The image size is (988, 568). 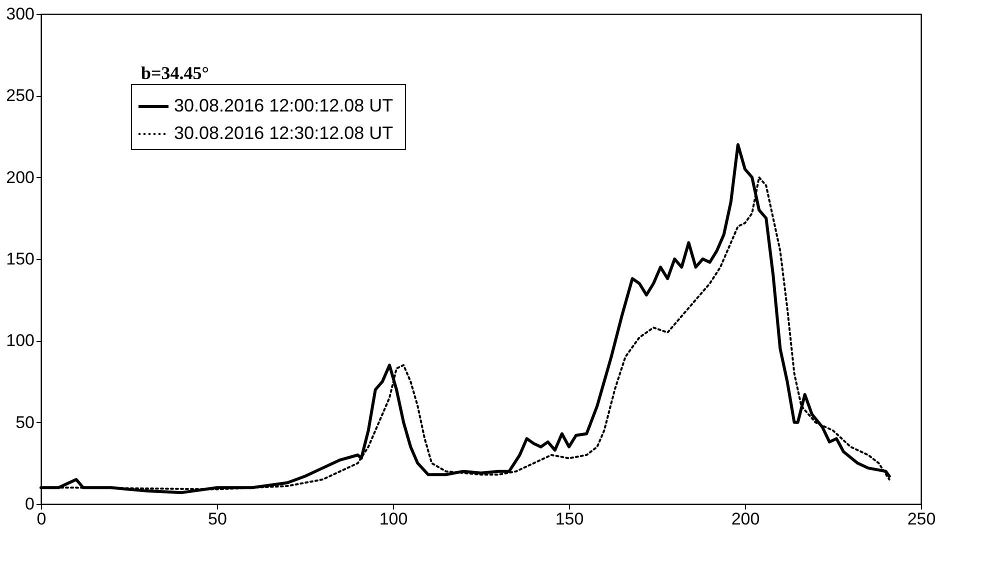 I want to click on x-tick-label: 200, so click(x=745, y=519).